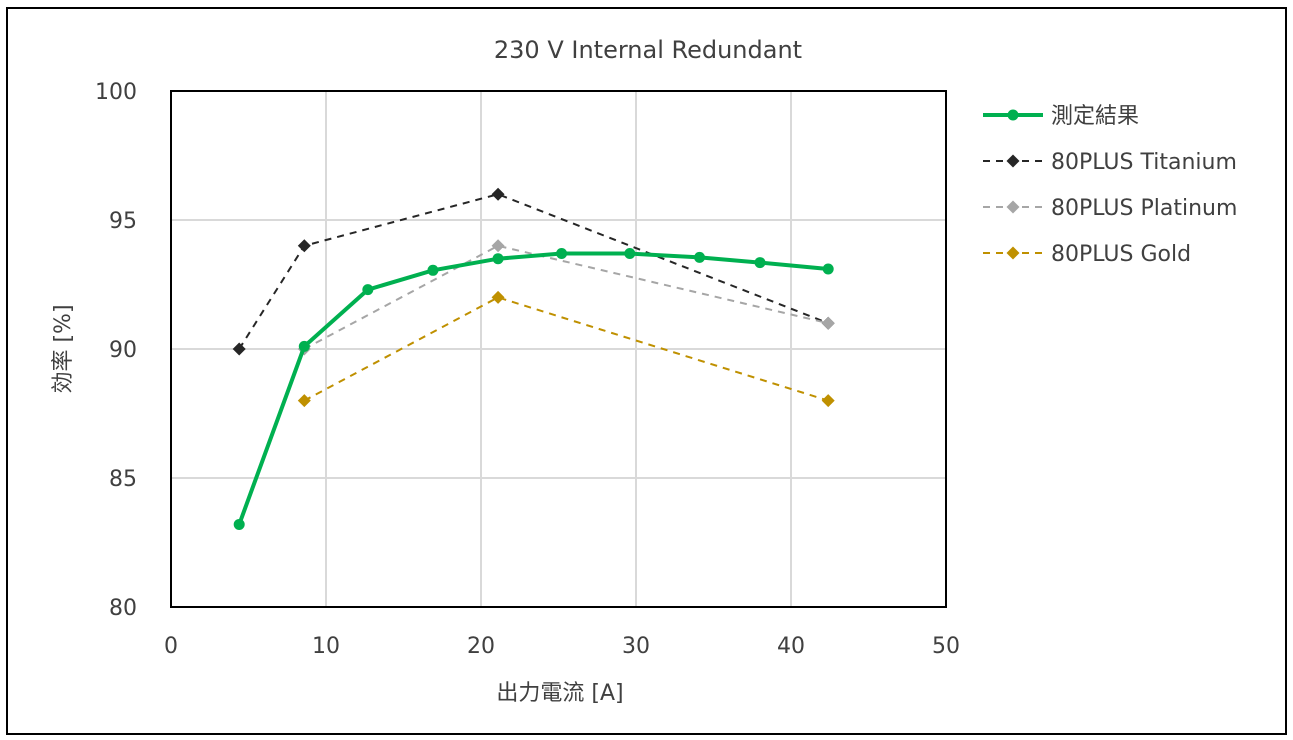  I want to click on x-tick-label: 0, so click(171, 646).